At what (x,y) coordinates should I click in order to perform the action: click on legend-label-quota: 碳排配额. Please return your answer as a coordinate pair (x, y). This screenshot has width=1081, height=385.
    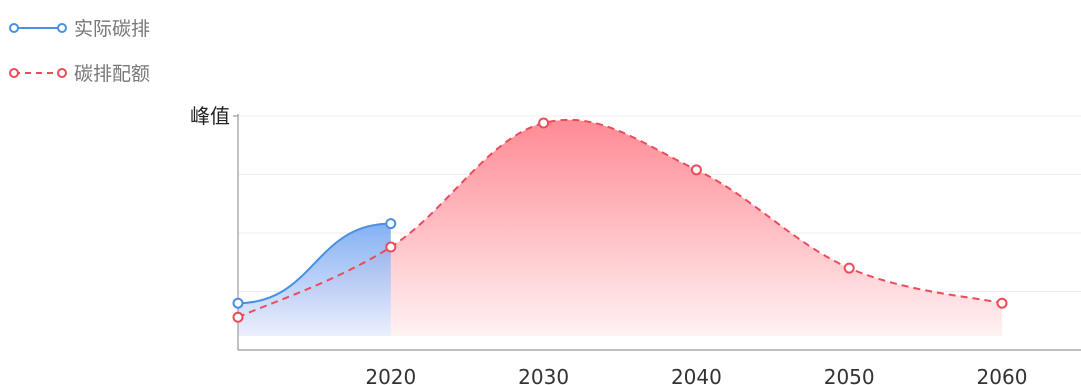
    Looking at the image, I should click on (112, 74).